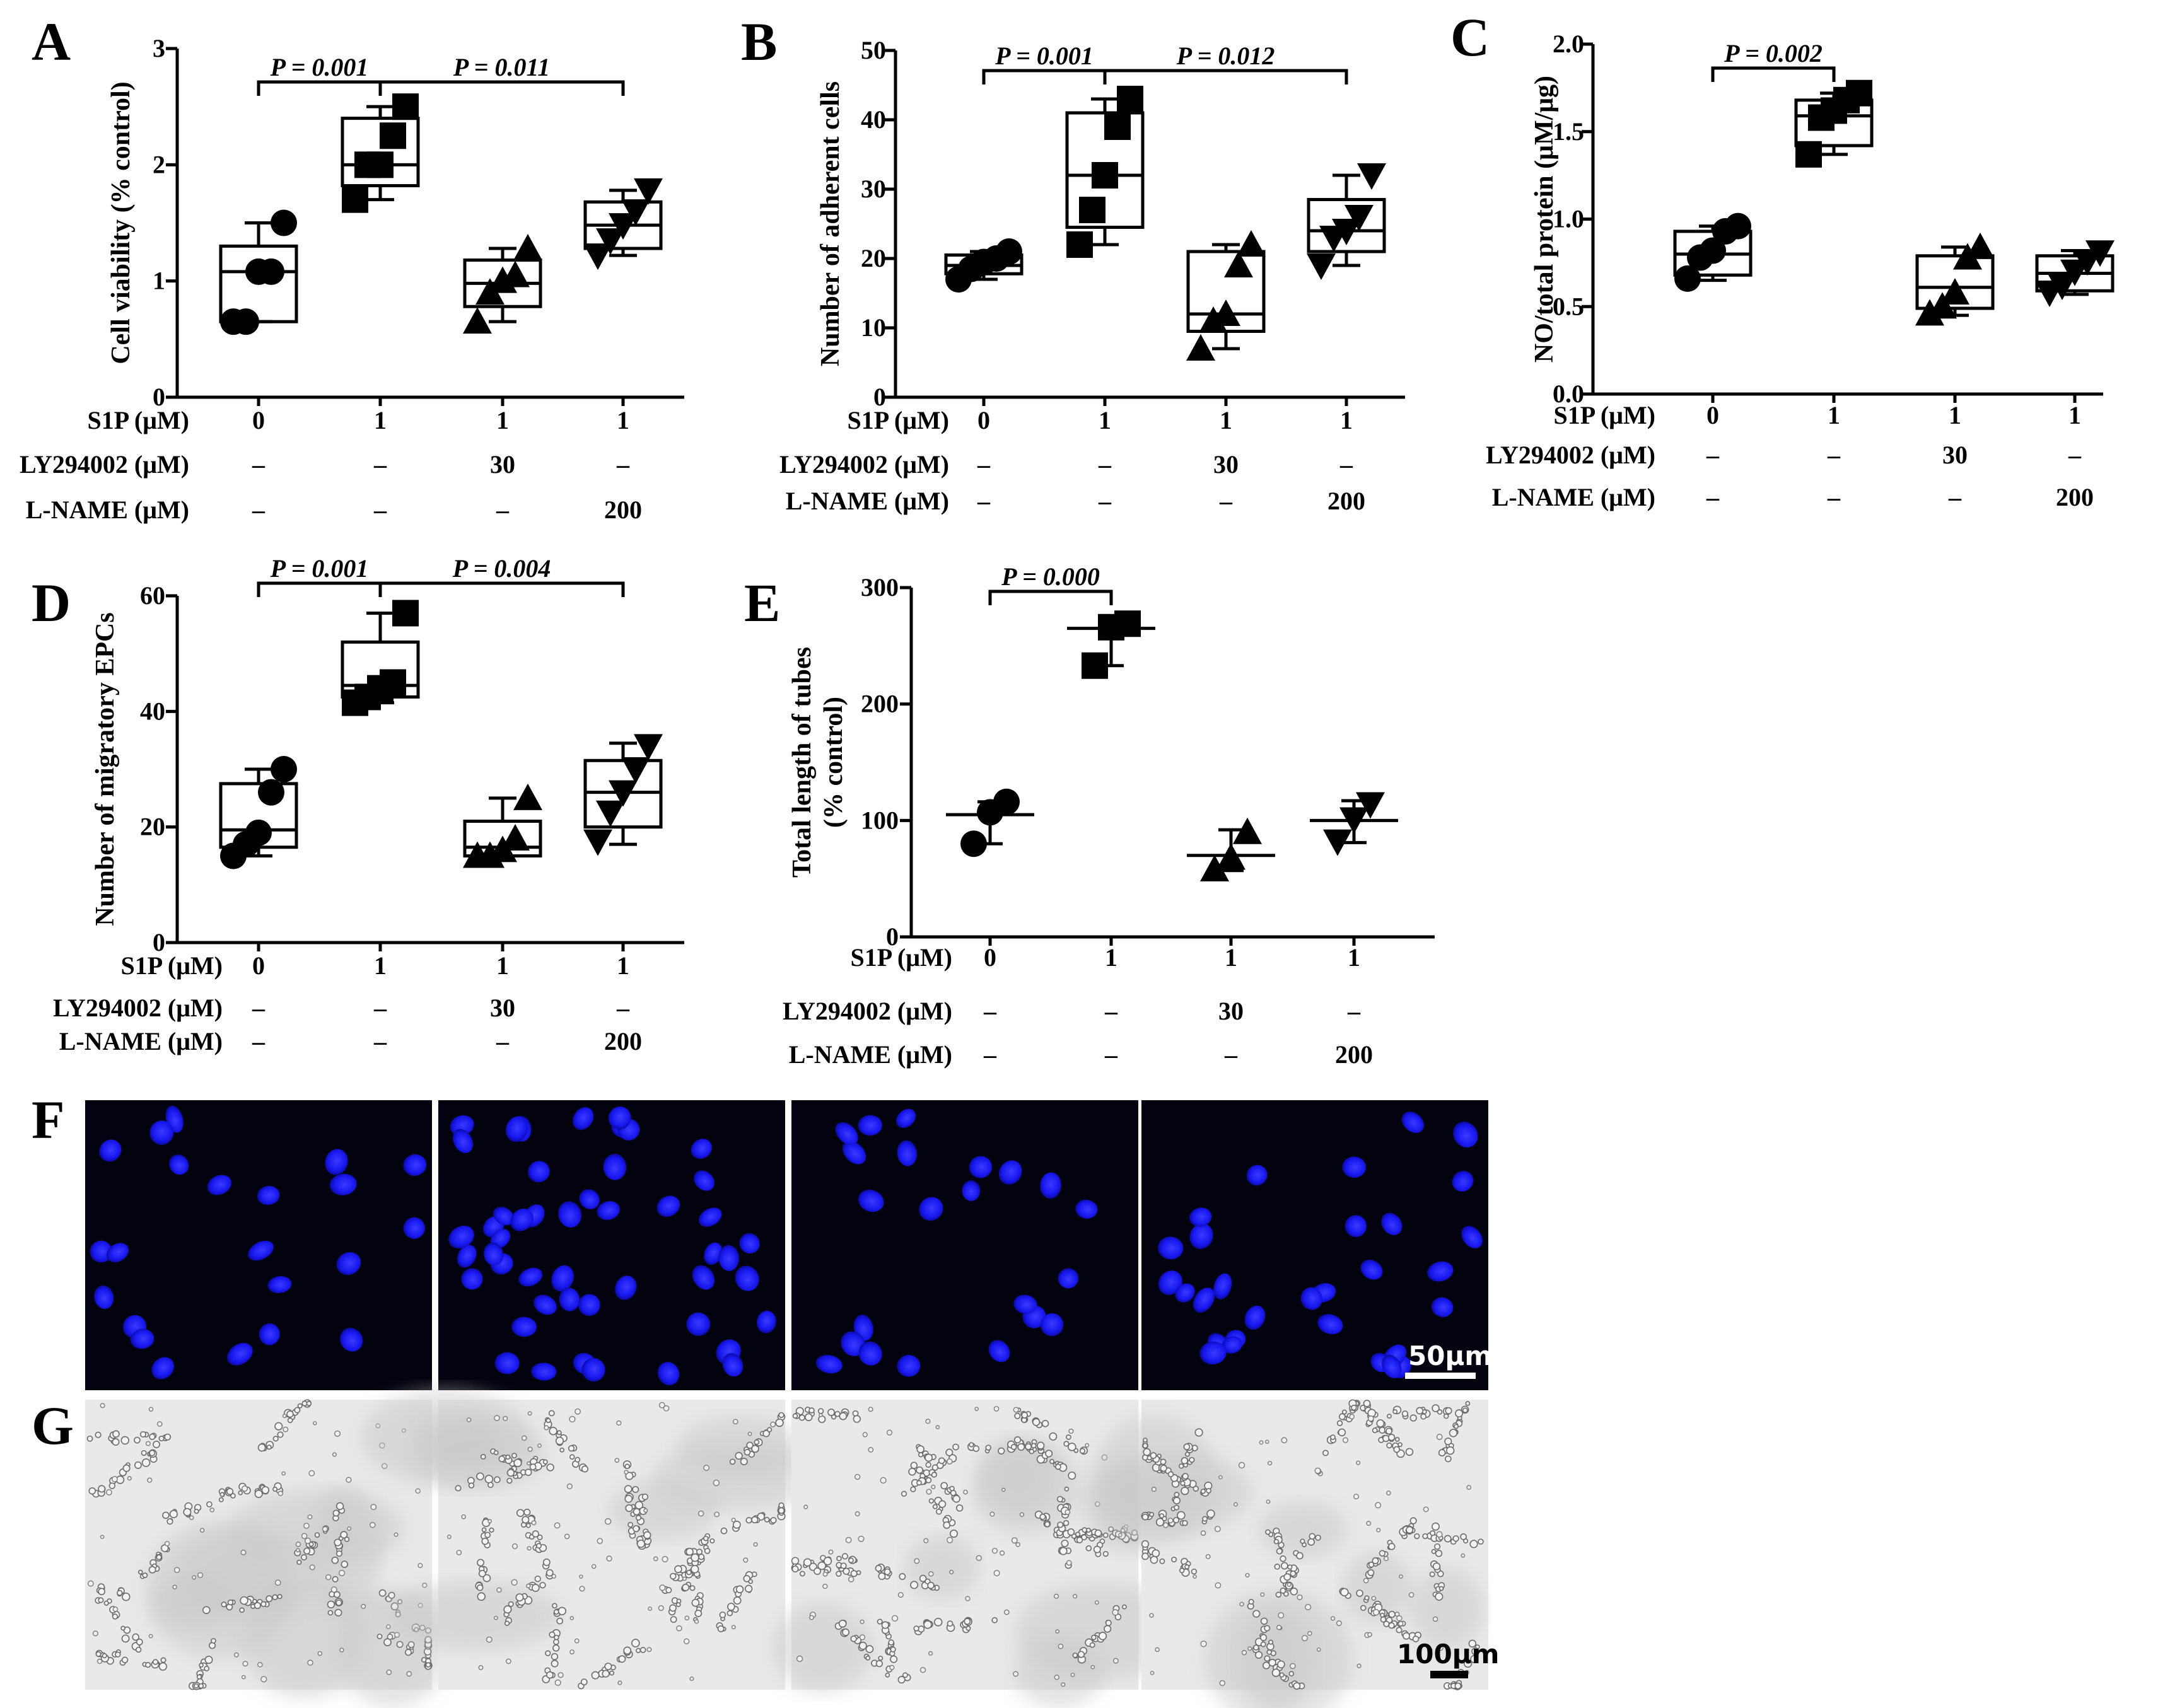 The width and height of the screenshot is (2170, 1708). I want to click on condition-value: 30, so click(502, 1008).